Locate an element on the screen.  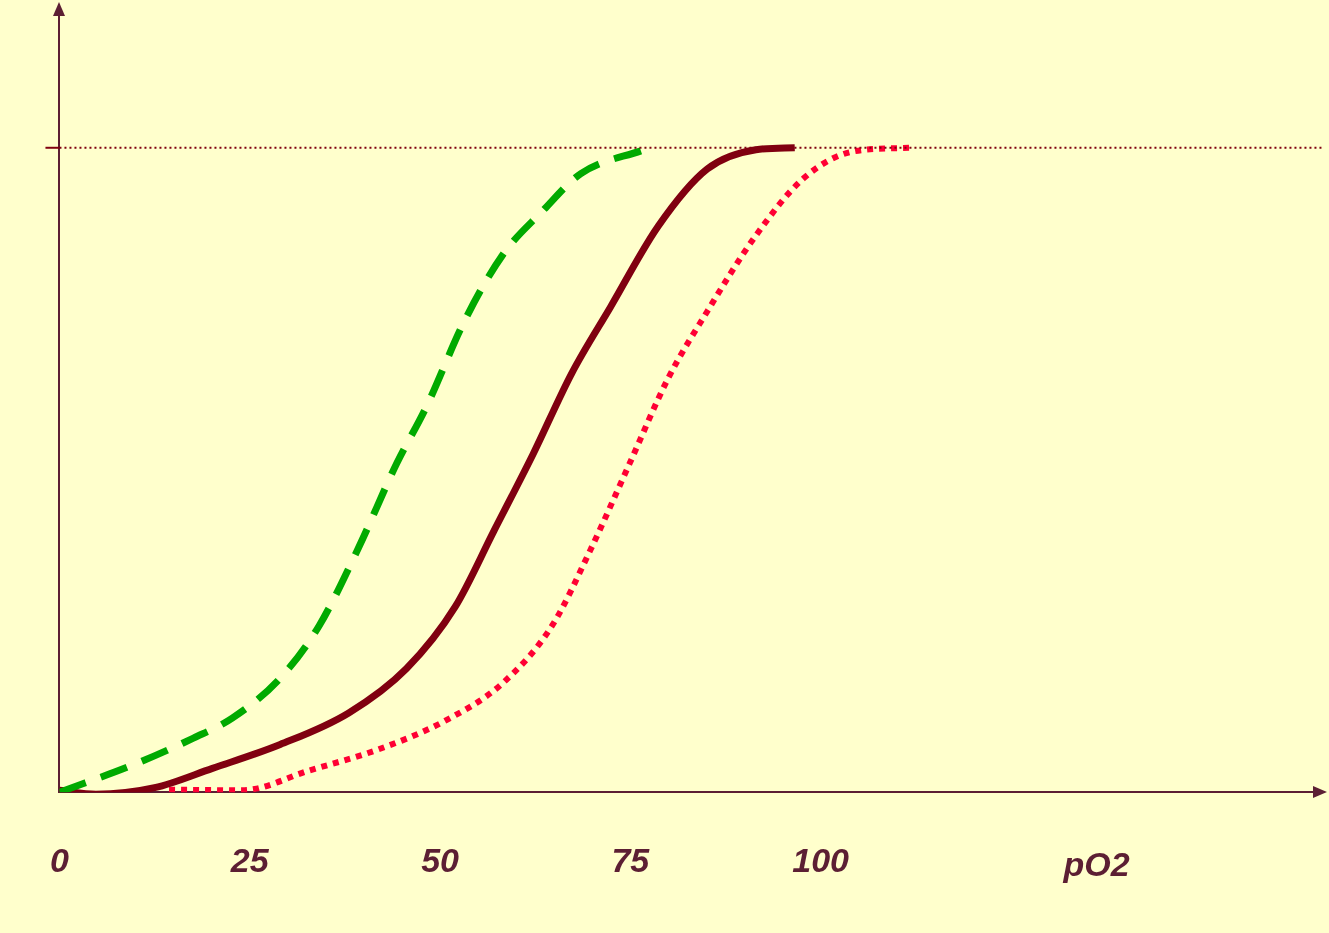
x-tick-label: 50 is located at coordinates (440, 859).